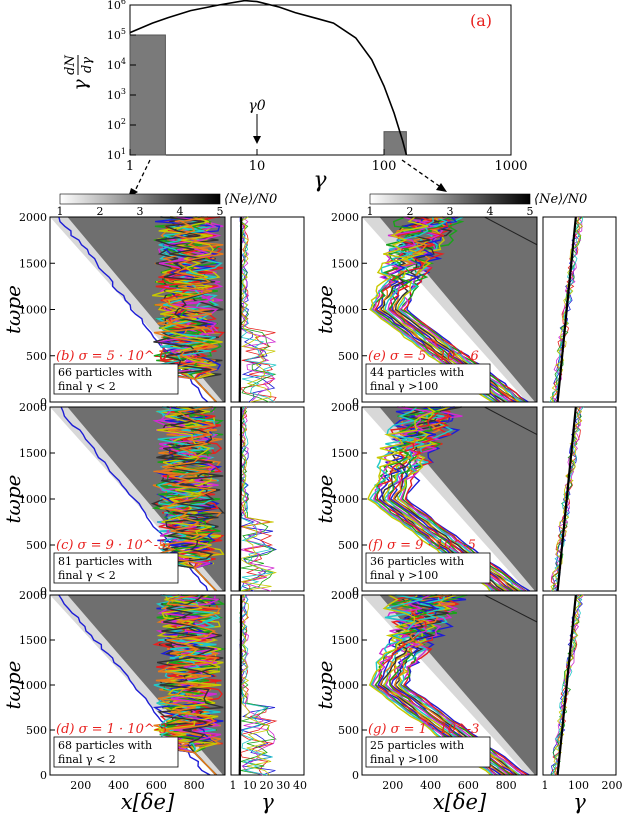  Describe the element at coordinates (256, 106) in the screenshot. I see `gamma0-annotation: γ0` at that location.